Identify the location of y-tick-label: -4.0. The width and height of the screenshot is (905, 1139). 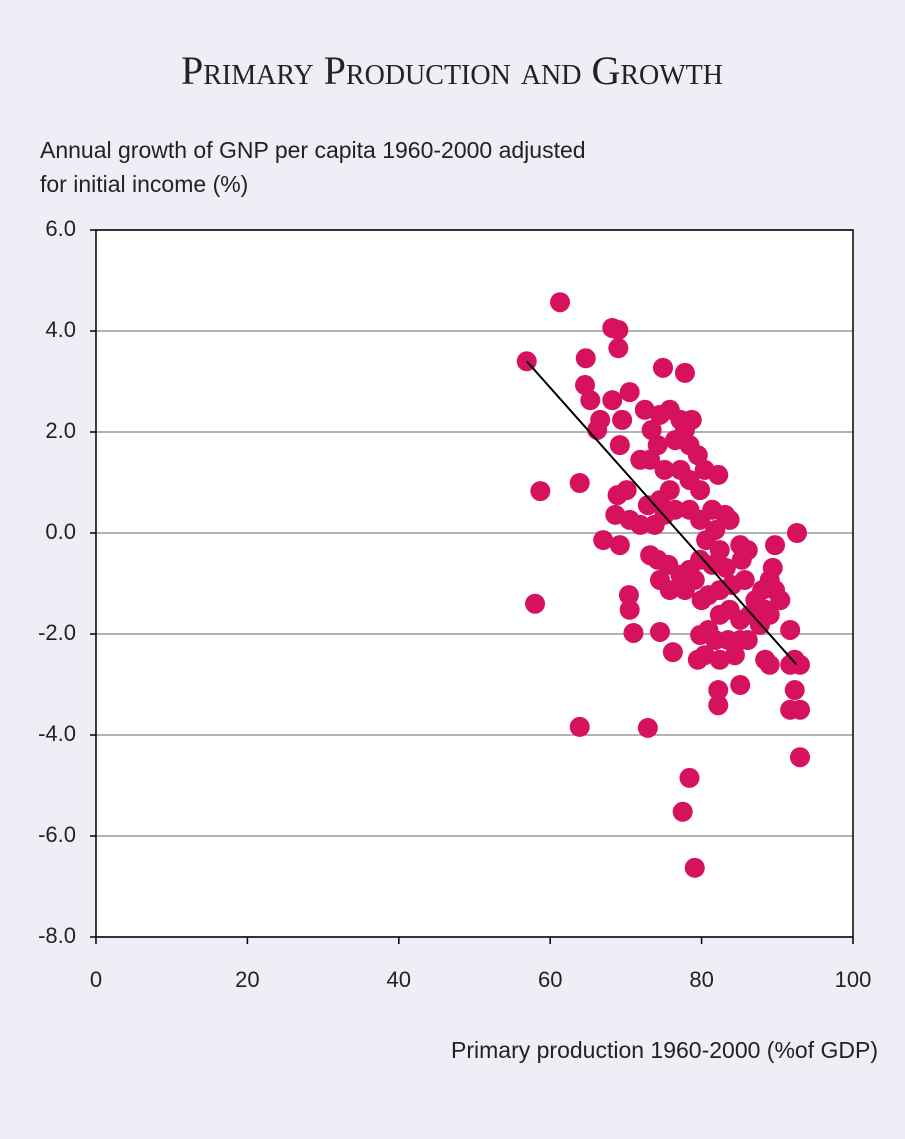
(57, 733).